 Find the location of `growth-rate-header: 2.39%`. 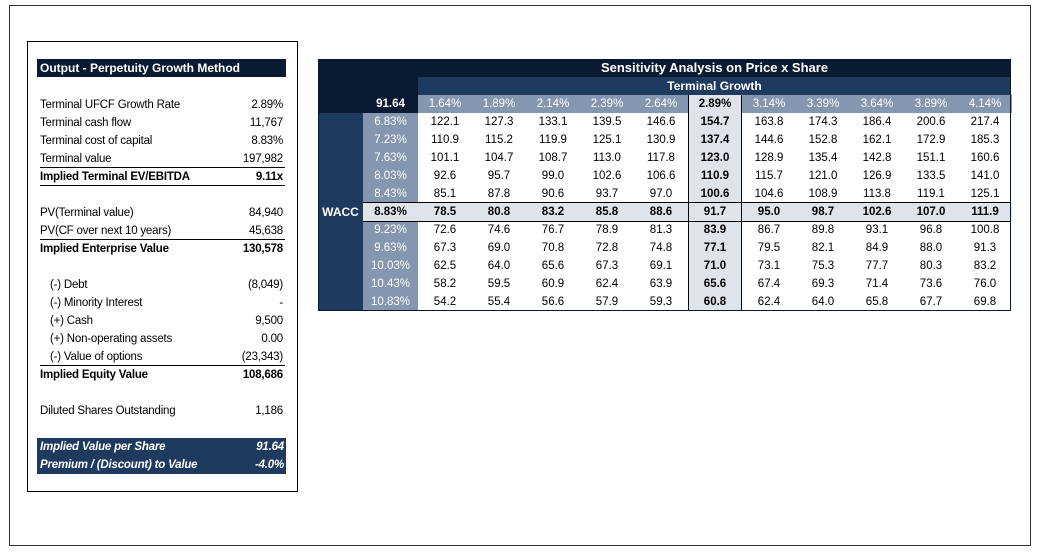

growth-rate-header: 2.39% is located at coordinates (607, 104).